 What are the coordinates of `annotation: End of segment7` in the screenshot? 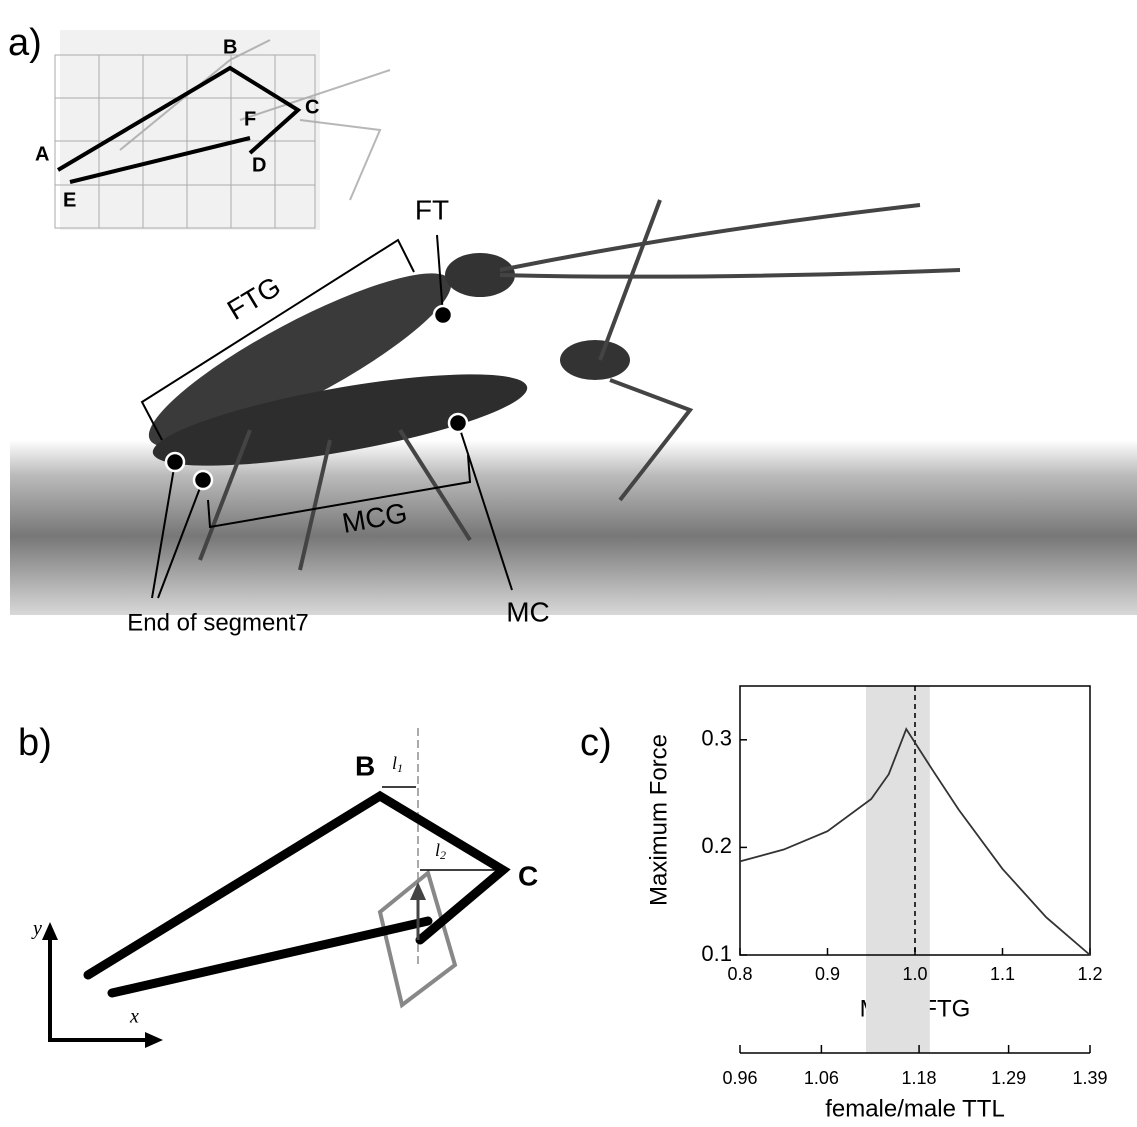 It's located at (217, 622).